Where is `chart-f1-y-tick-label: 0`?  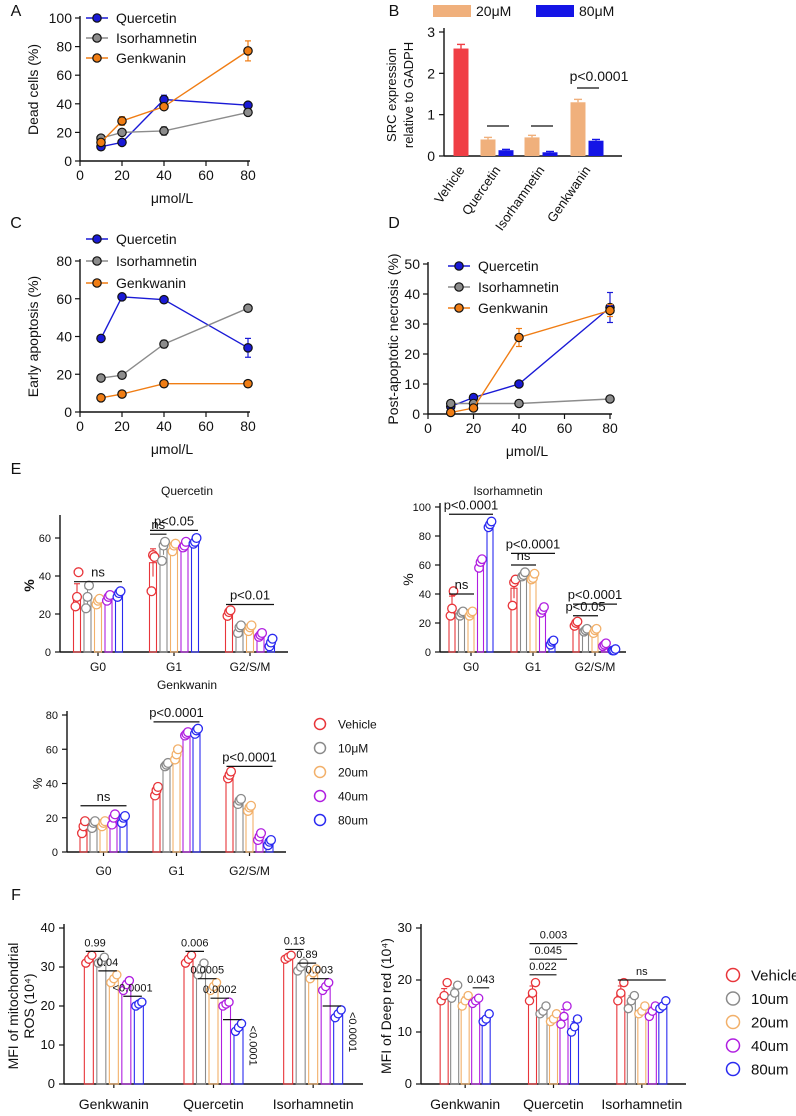 chart-f1-y-tick-label: 0 is located at coordinates (51, 1083).